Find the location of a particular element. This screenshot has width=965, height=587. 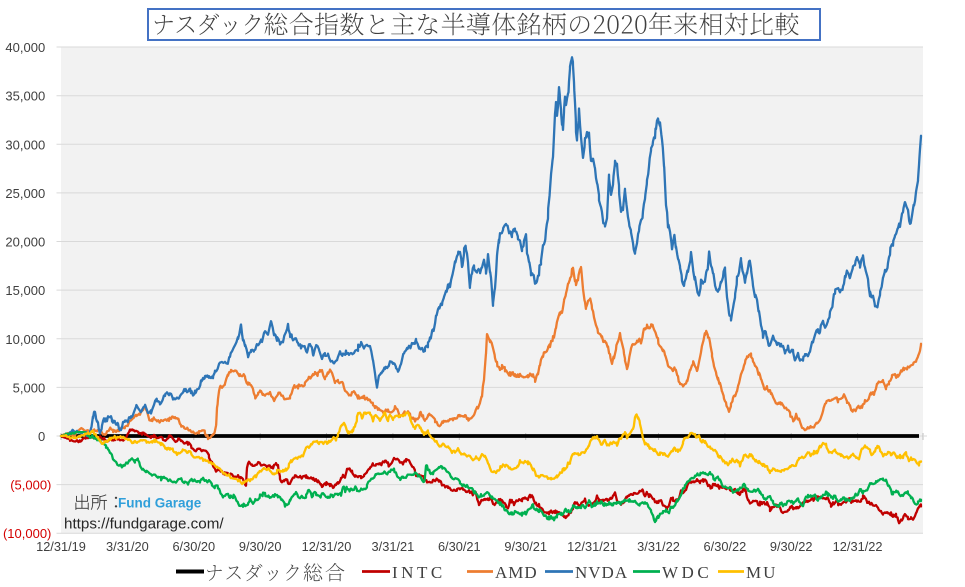

svg-text: NVDA is located at coordinates (601, 572).